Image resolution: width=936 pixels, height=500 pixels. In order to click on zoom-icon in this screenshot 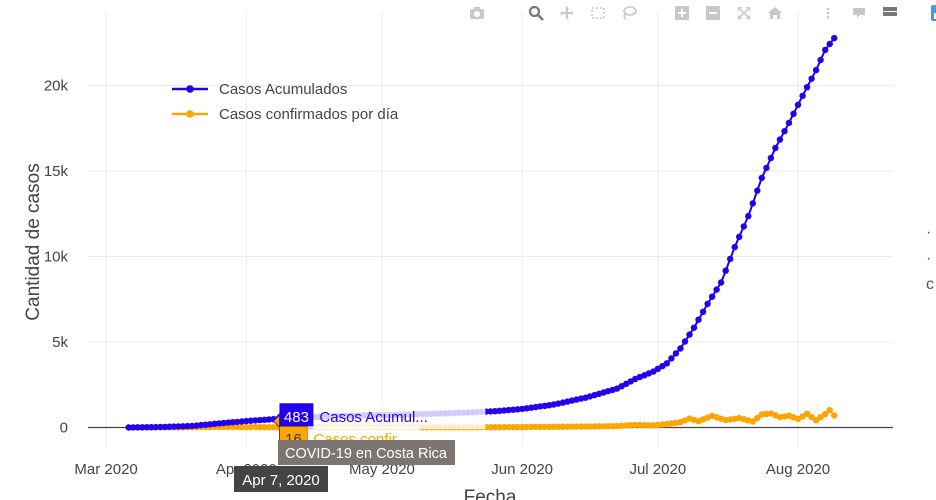, I will do `click(536, 13)`.